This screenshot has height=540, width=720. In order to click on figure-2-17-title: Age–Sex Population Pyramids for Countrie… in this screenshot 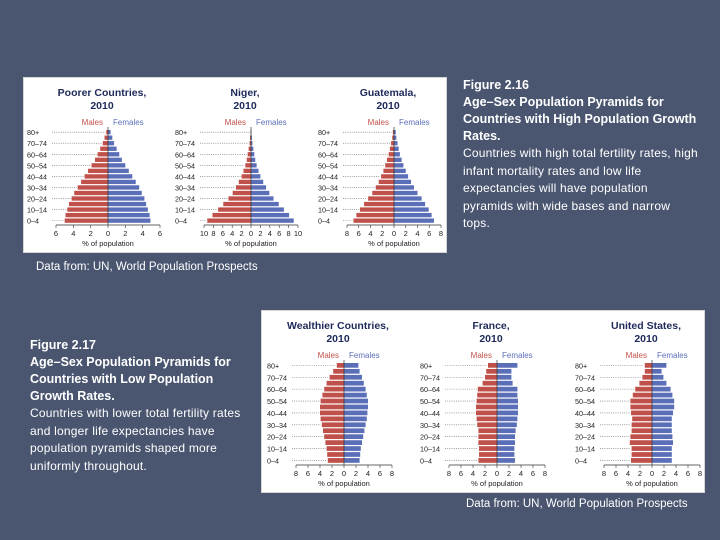, I will do `click(130, 379)`.